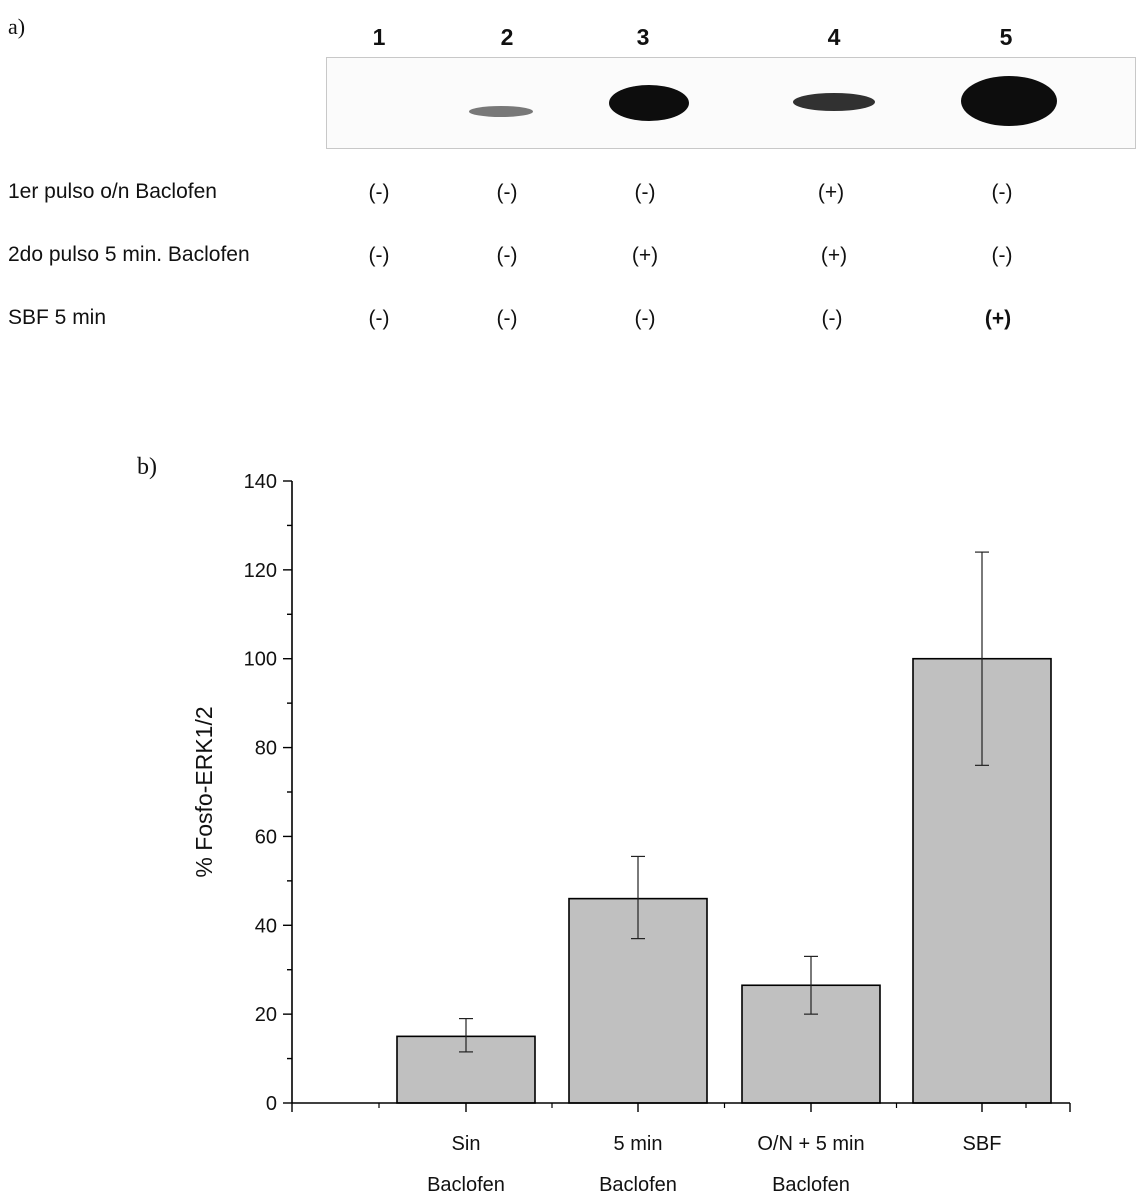  Describe the element at coordinates (379, 37) in the screenshot. I see `lane-number-1: 1` at that location.